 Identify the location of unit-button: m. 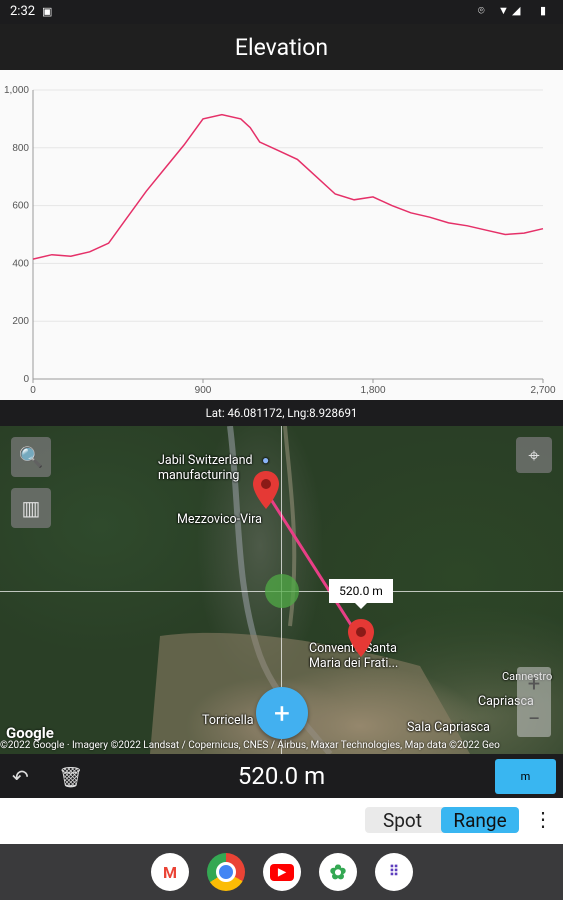
(525, 776).